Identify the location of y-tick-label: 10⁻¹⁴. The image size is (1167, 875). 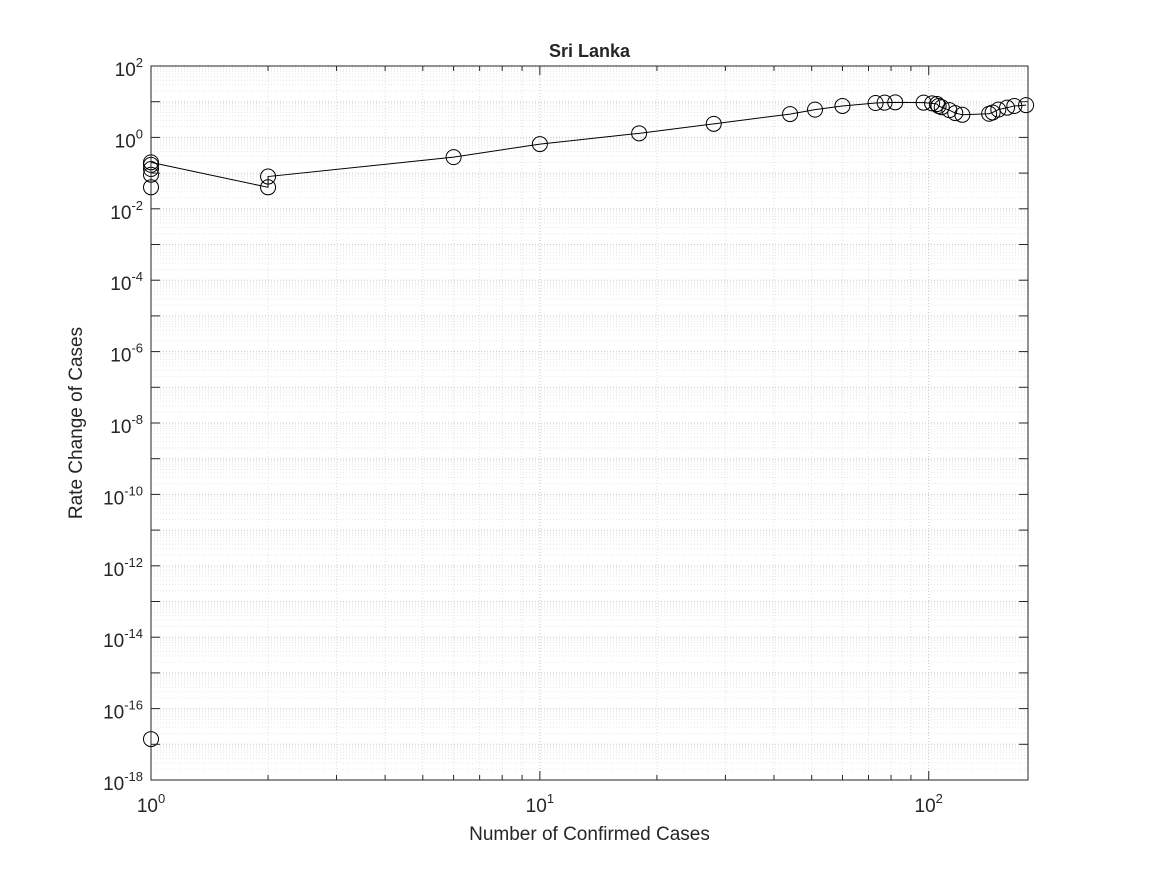
(123, 639).